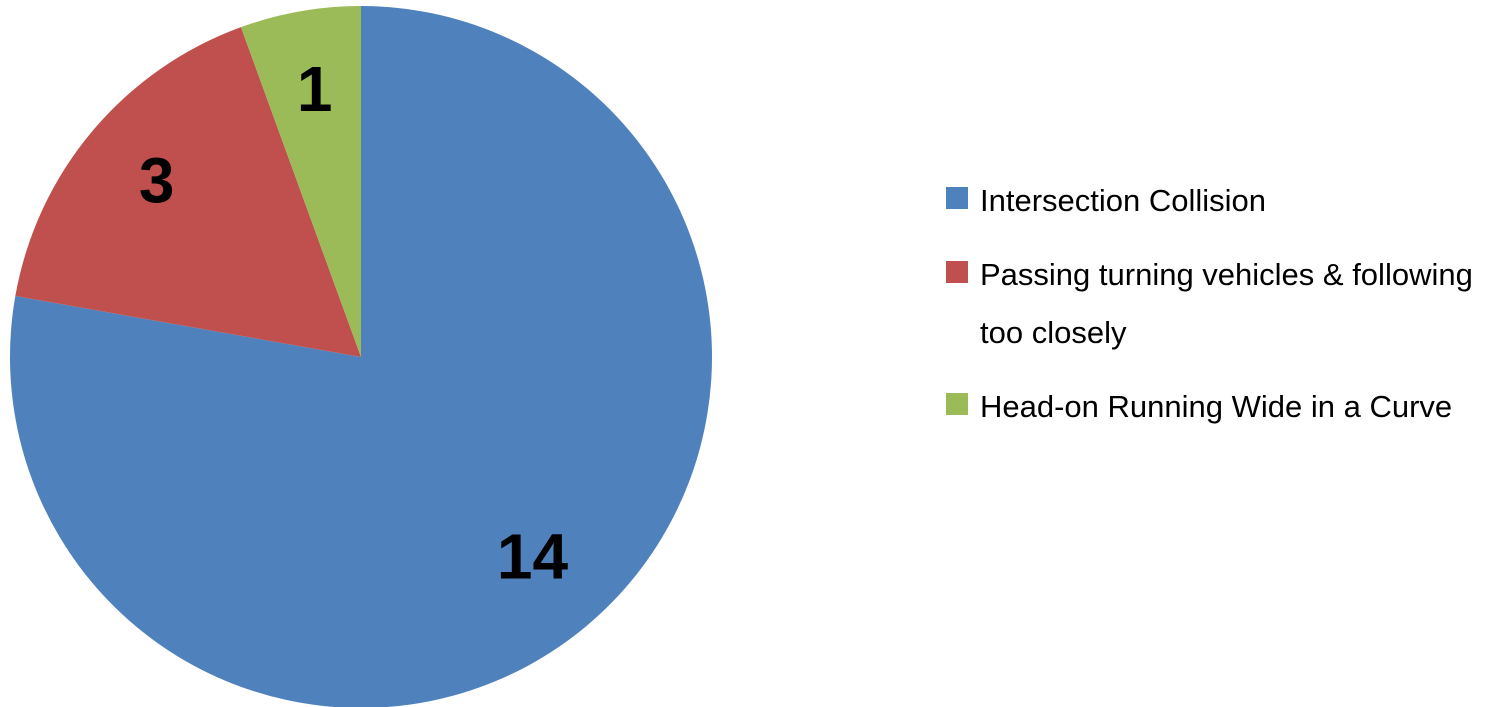  What do you see at coordinates (533, 556) in the screenshot?
I see `data-label: 14` at bounding box center [533, 556].